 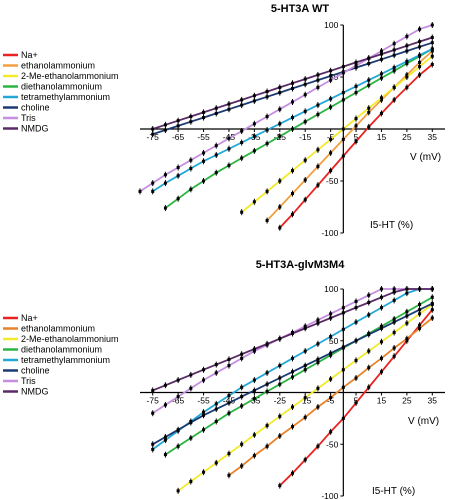 I want to click on x-tick-label: 5, so click(x=356, y=137).